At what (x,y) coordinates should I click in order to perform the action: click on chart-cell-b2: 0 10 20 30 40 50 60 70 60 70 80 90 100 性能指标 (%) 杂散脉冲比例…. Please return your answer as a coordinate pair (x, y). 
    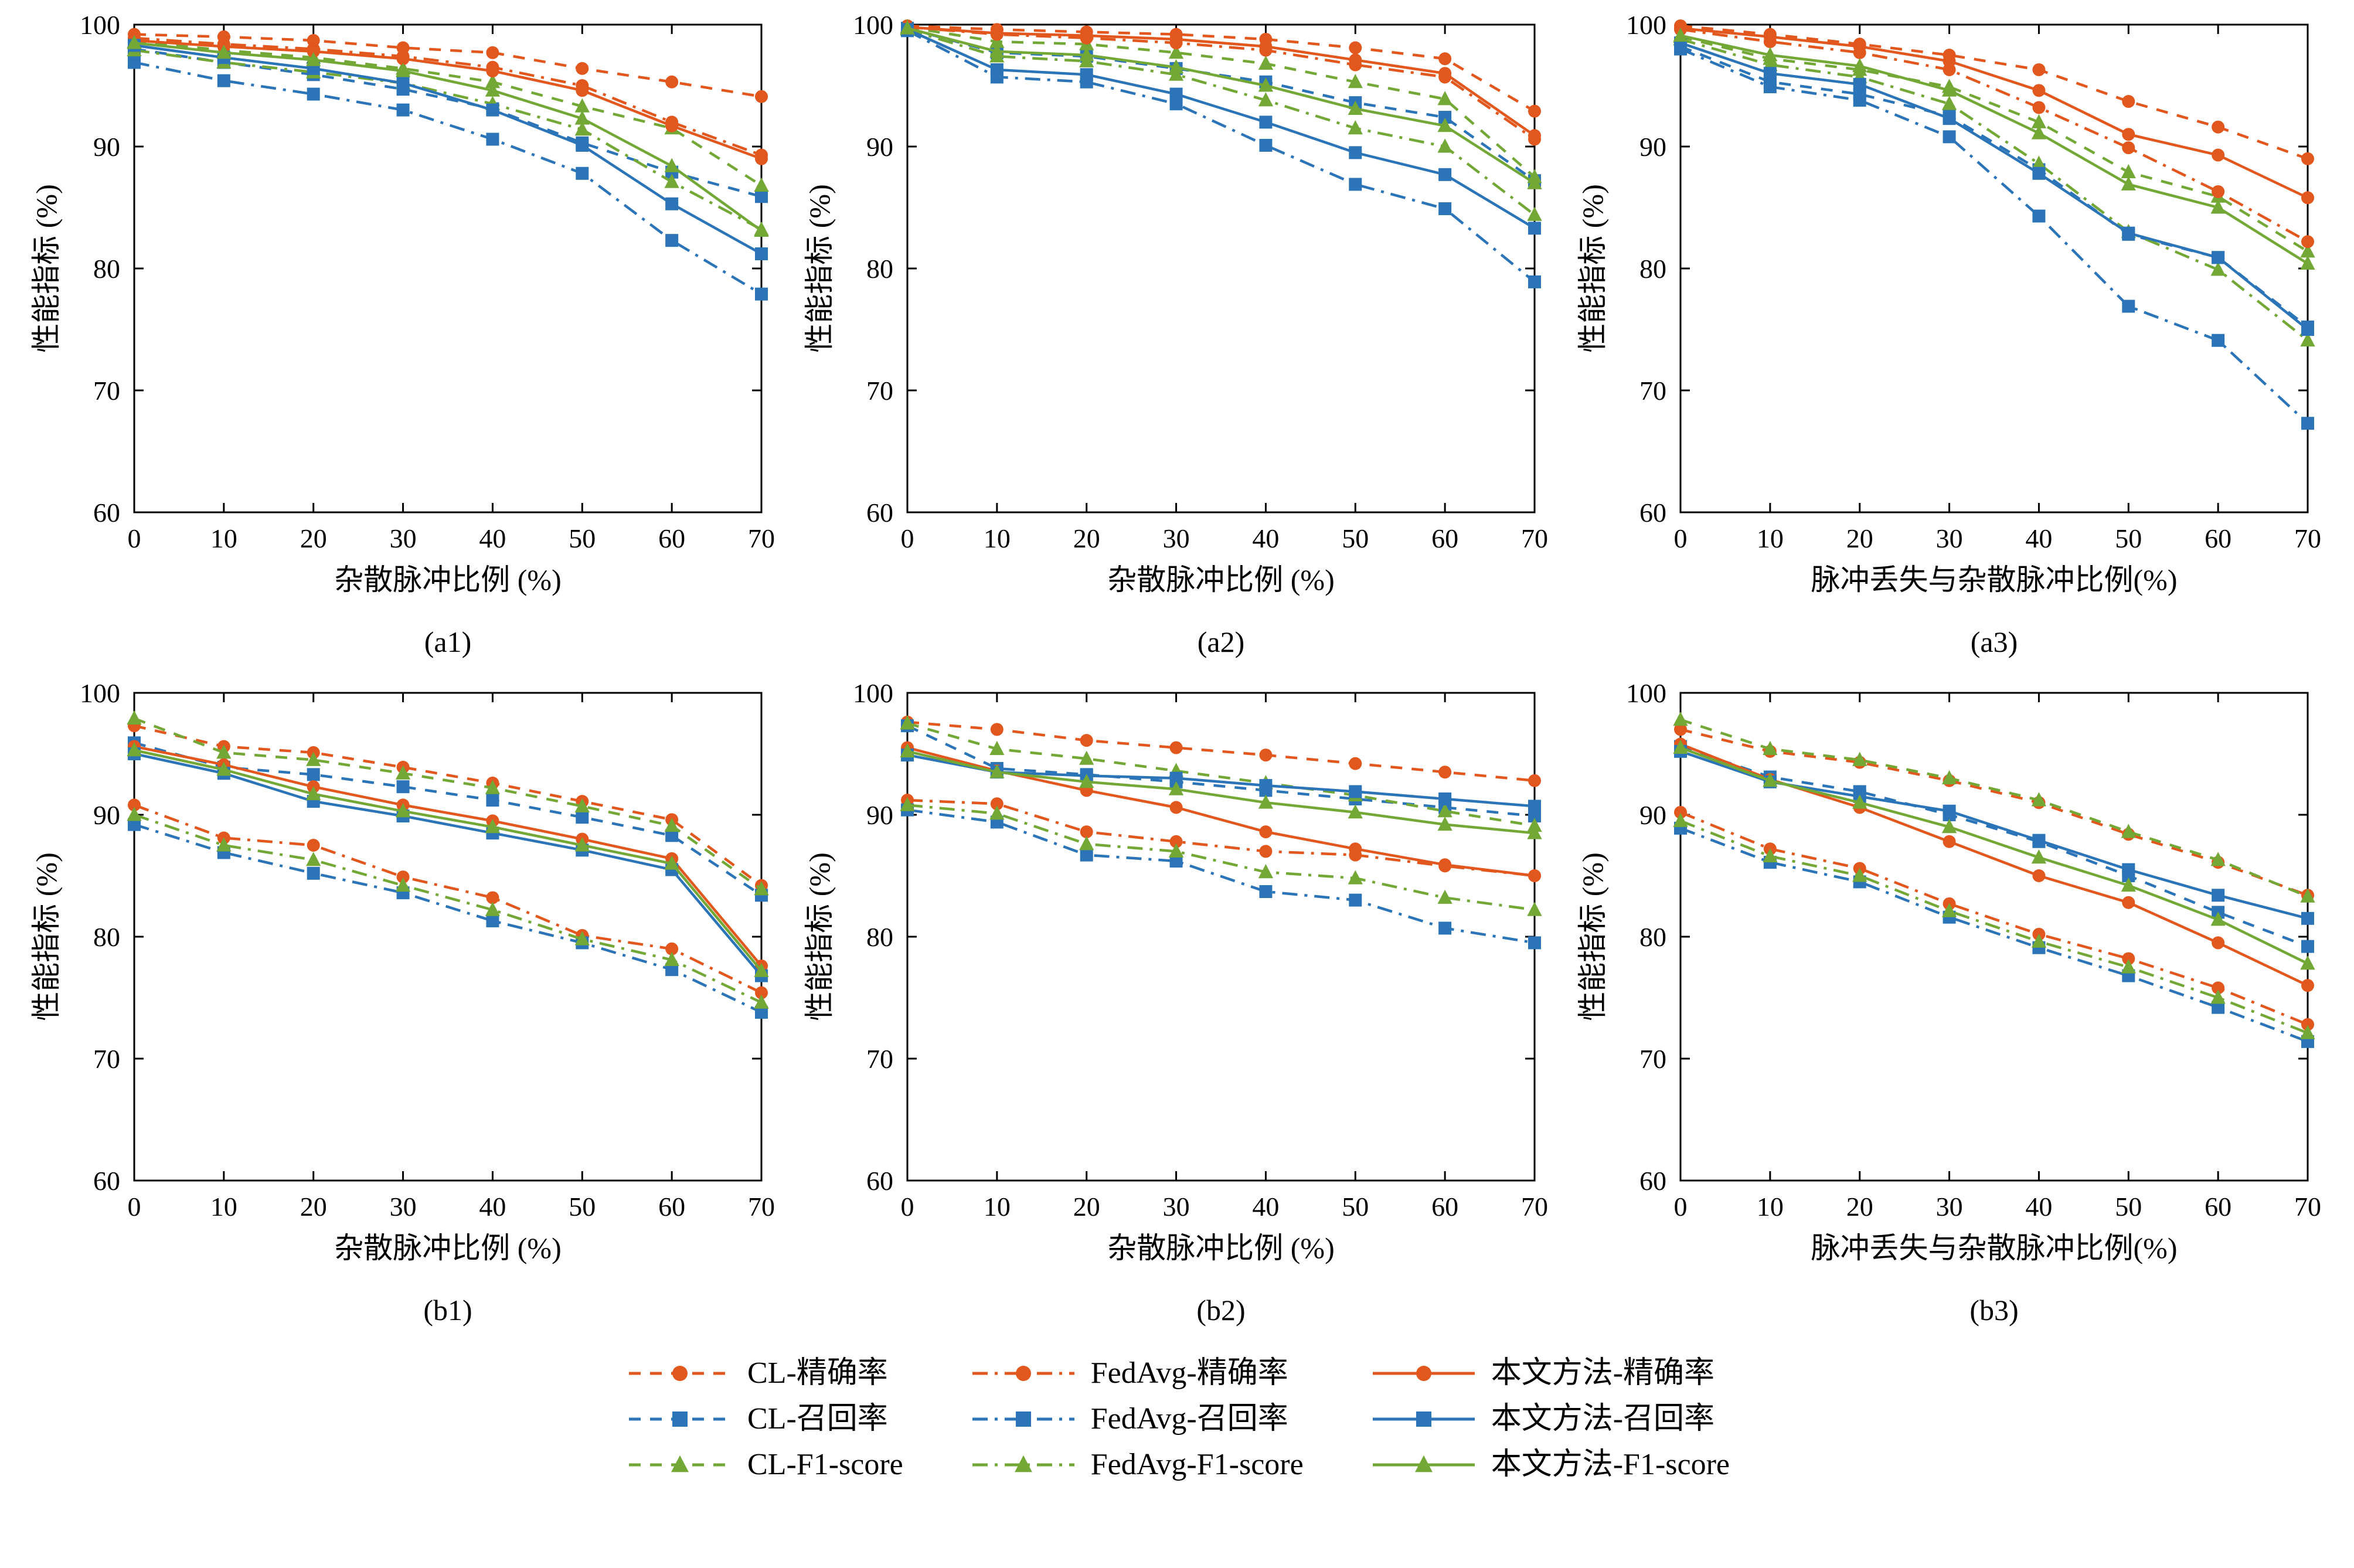
    Looking at the image, I should click on (1177, 1011).